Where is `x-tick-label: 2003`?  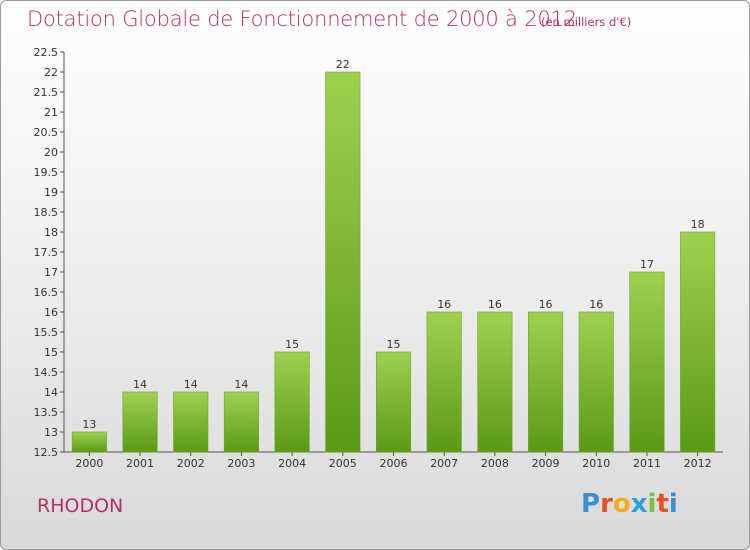
x-tick-label: 2003 is located at coordinates (241, 463).